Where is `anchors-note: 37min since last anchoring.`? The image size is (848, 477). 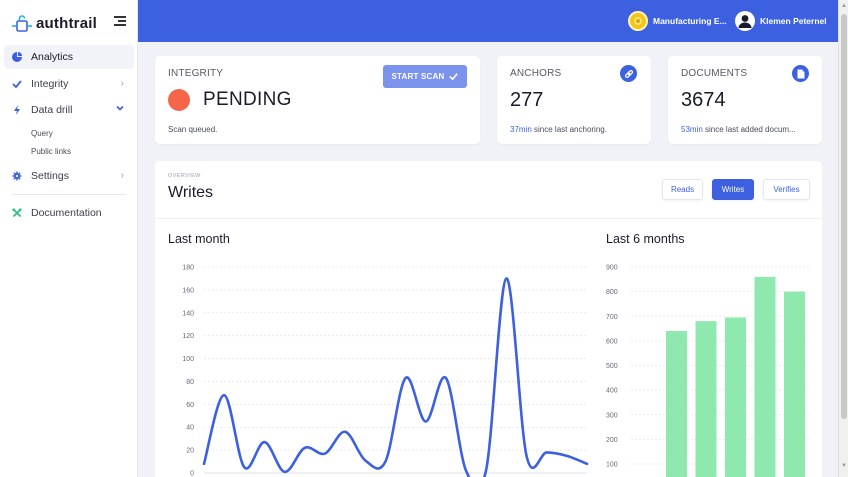 anchors-note: 37min since last anchoring. is located at coordinates (576, 129).